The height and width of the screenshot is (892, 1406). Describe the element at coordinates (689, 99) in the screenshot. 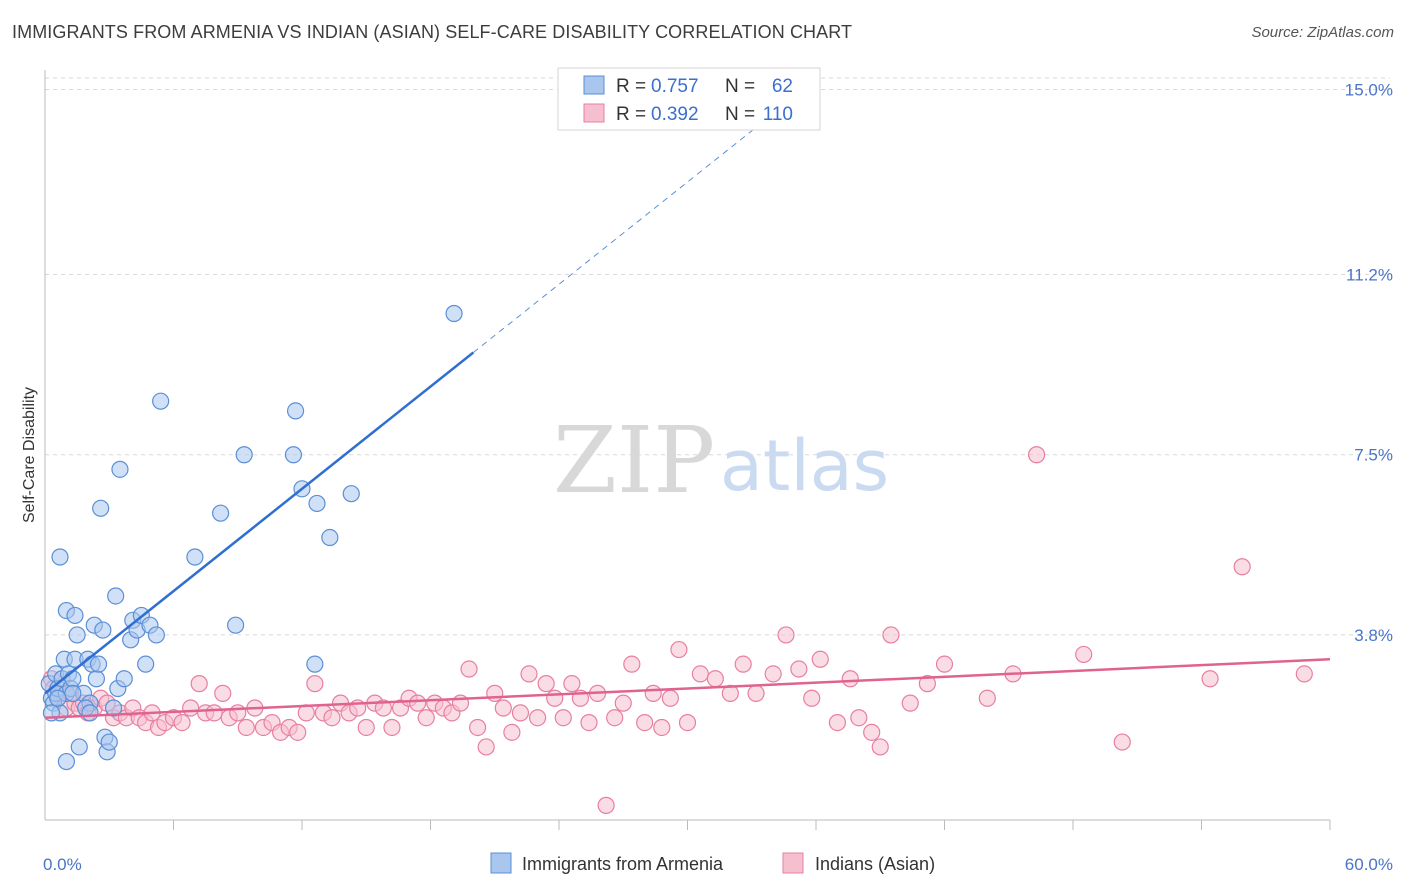

I see `stats-legend: R = 0.757 N = 62 R = 0.392 N = 110` at that location.